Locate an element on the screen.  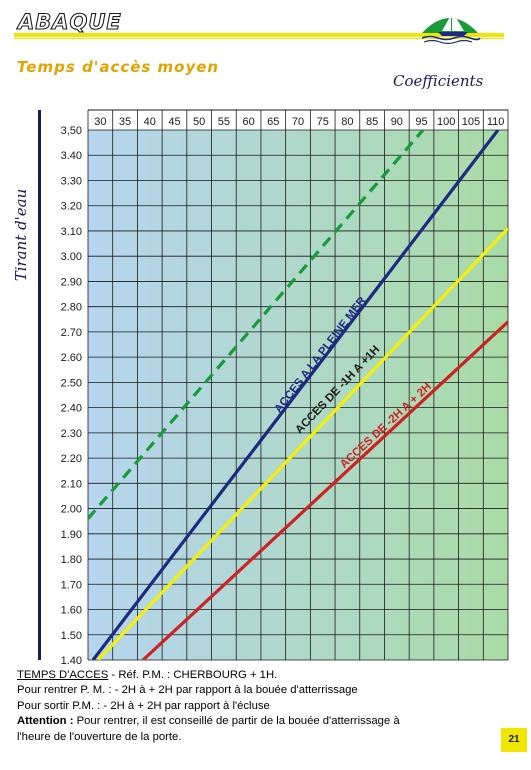
x-tick-label: 30 is located at coordinates (100, 122).